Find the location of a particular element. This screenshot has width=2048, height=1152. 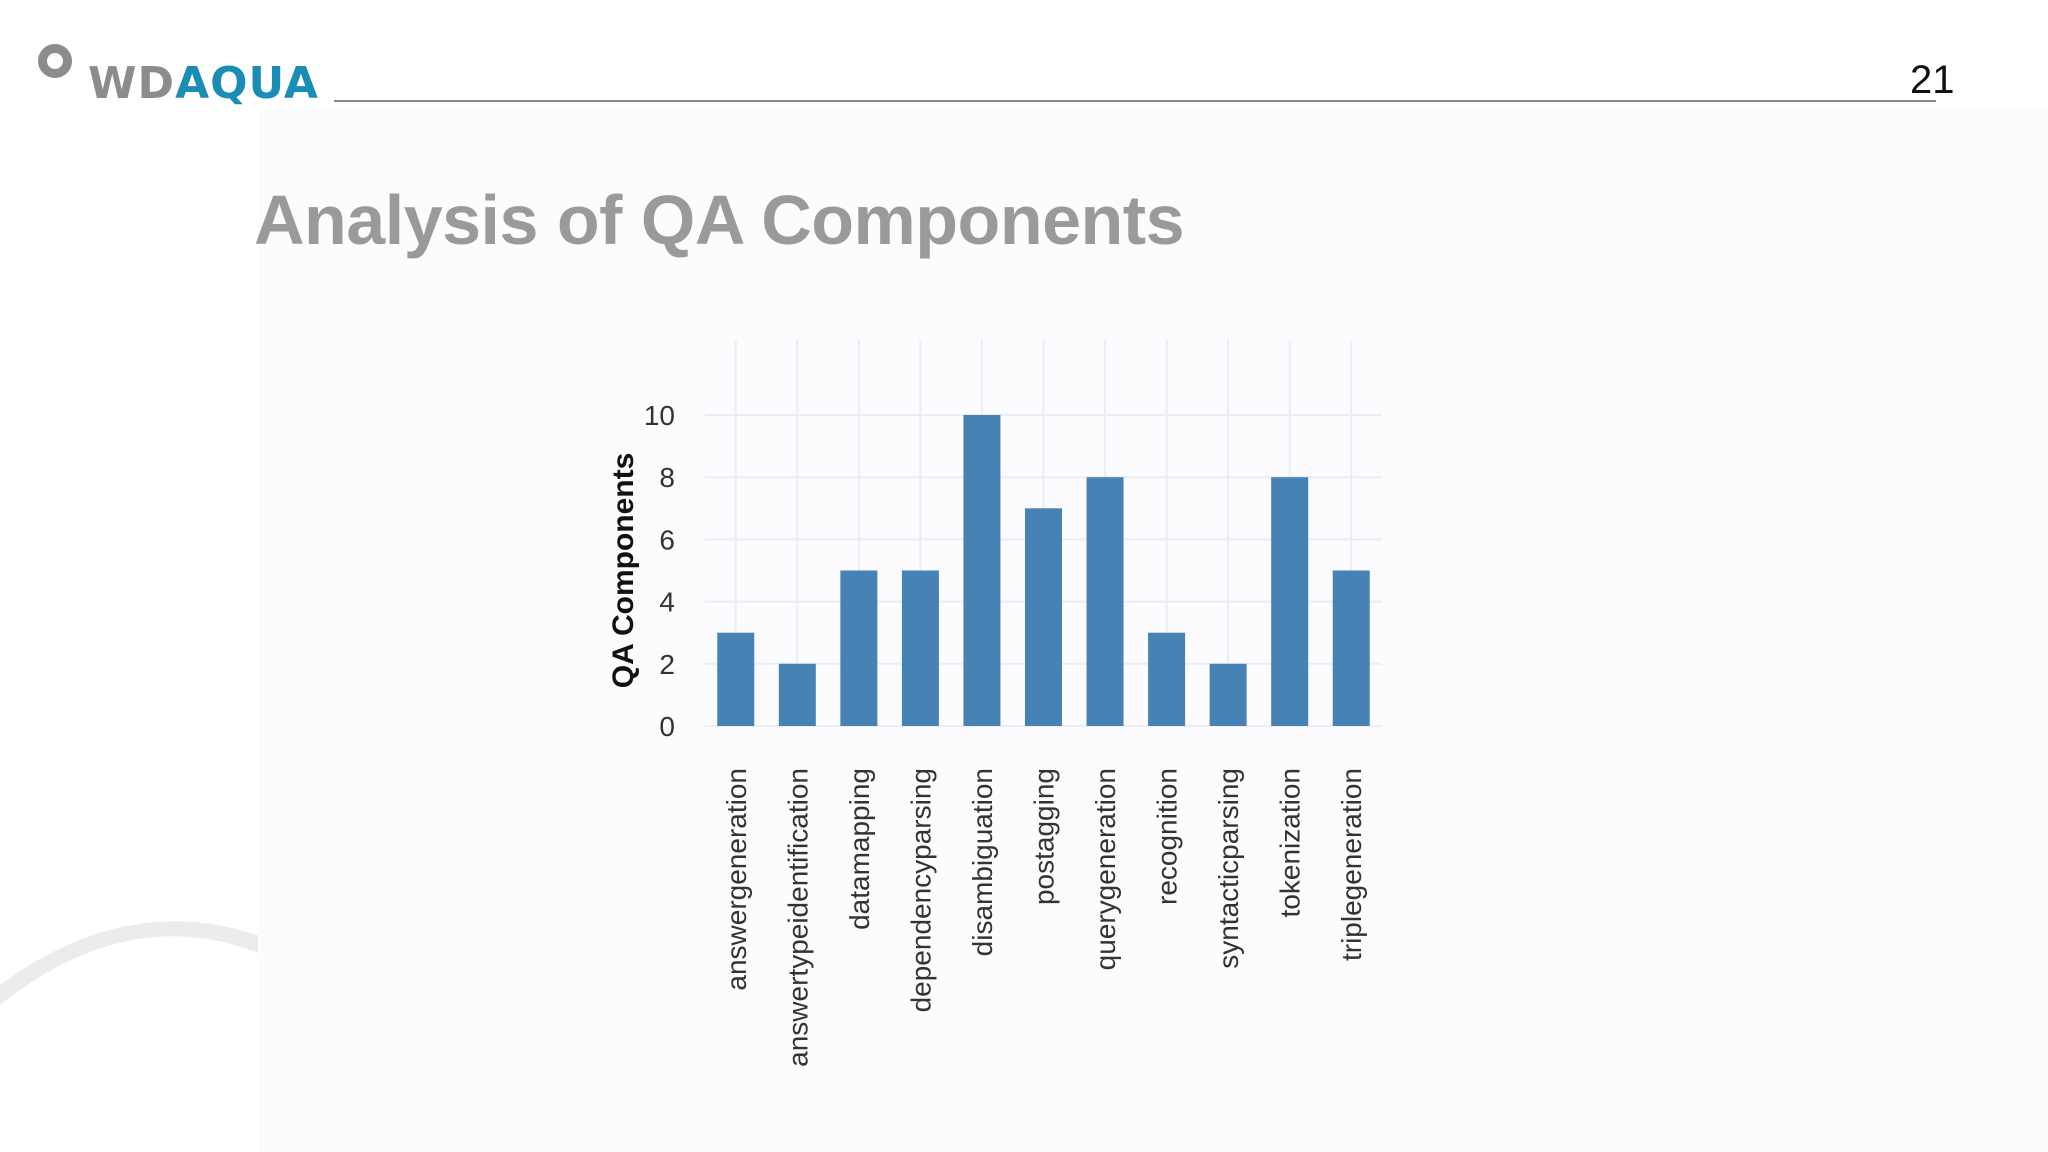

x-tick-label: triplegeneration is located at coordinates (1351, 864).